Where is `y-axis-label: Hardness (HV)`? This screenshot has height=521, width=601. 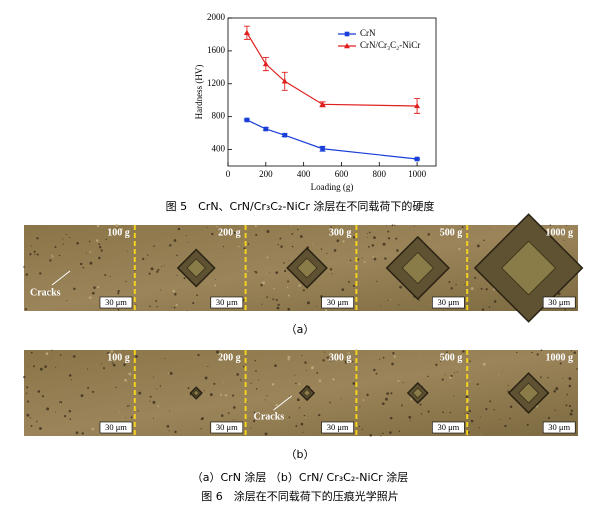
y-axis-label: Hardness (HV) is located at coordinates (199, 92).